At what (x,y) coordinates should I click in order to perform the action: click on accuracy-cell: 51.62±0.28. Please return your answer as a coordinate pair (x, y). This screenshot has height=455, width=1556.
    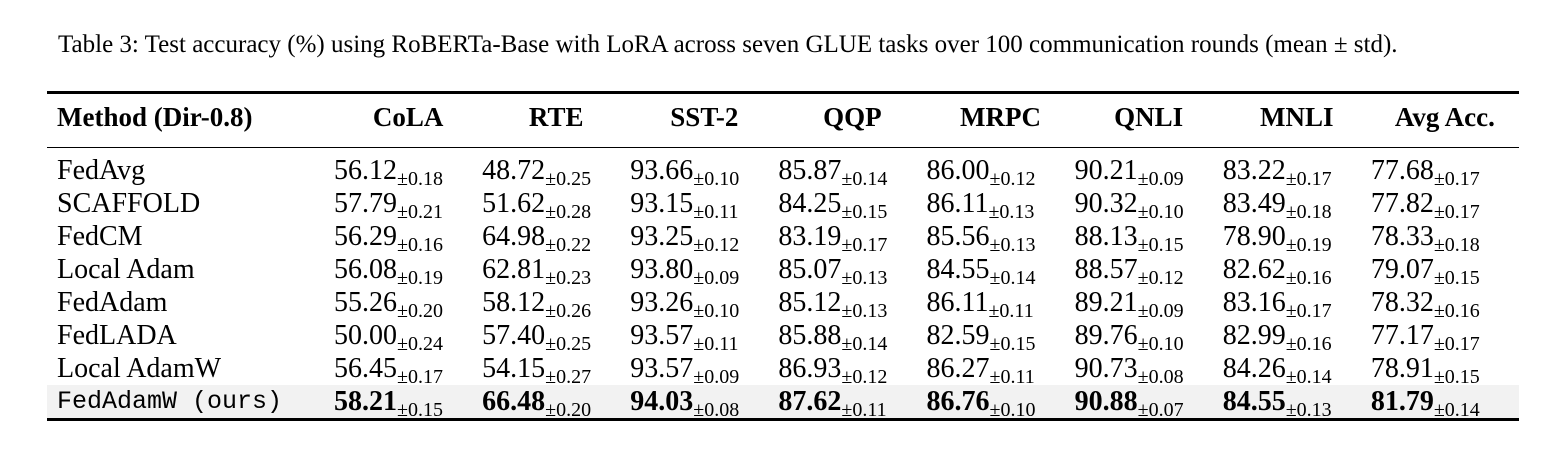
    Looking at the image, I should click on (556, 205).